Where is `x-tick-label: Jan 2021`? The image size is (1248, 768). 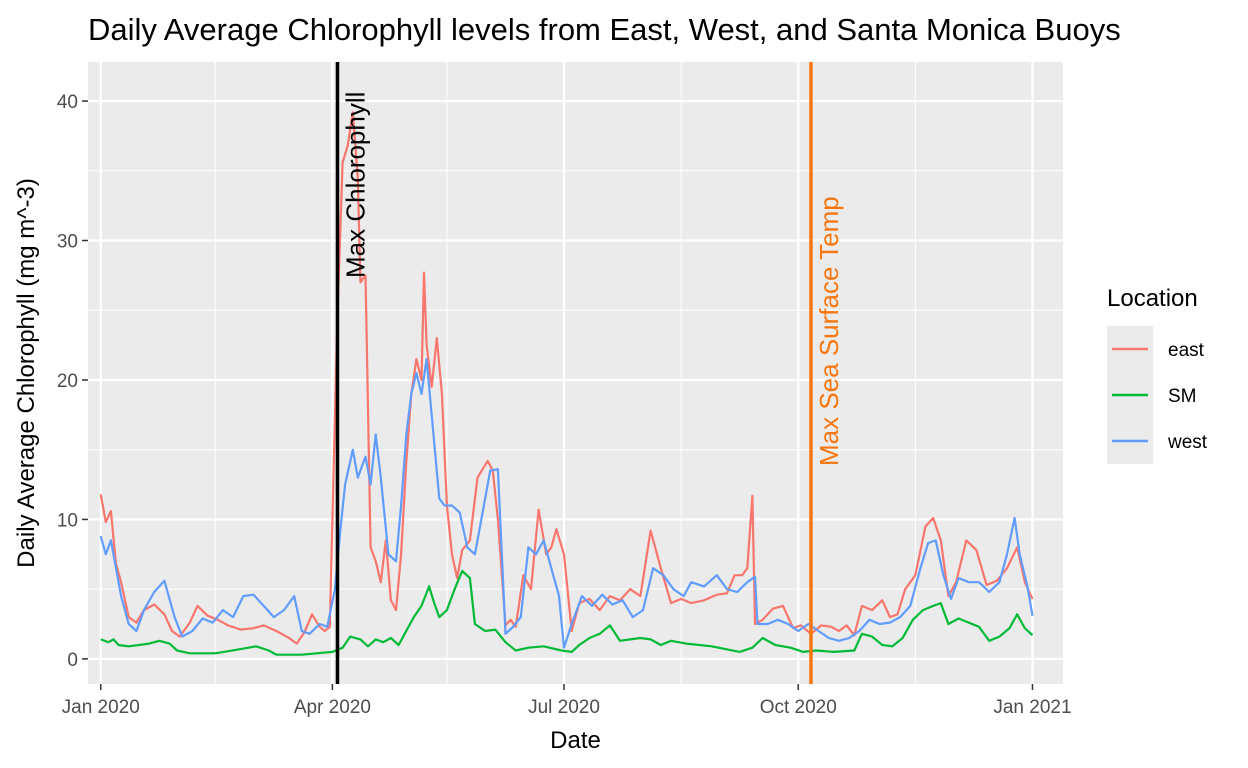
x-tick-label: Jan 2021 is located at coordinates (1032, 707).